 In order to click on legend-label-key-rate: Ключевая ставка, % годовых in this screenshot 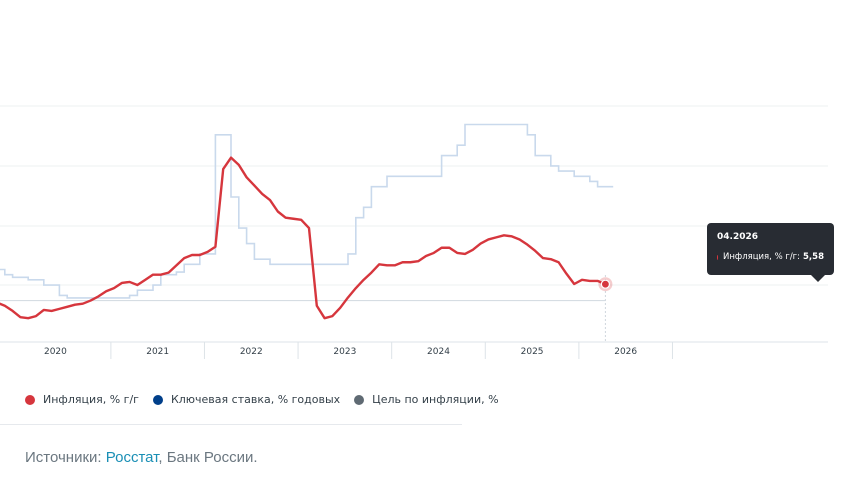, I will do `click(255, 399)`.